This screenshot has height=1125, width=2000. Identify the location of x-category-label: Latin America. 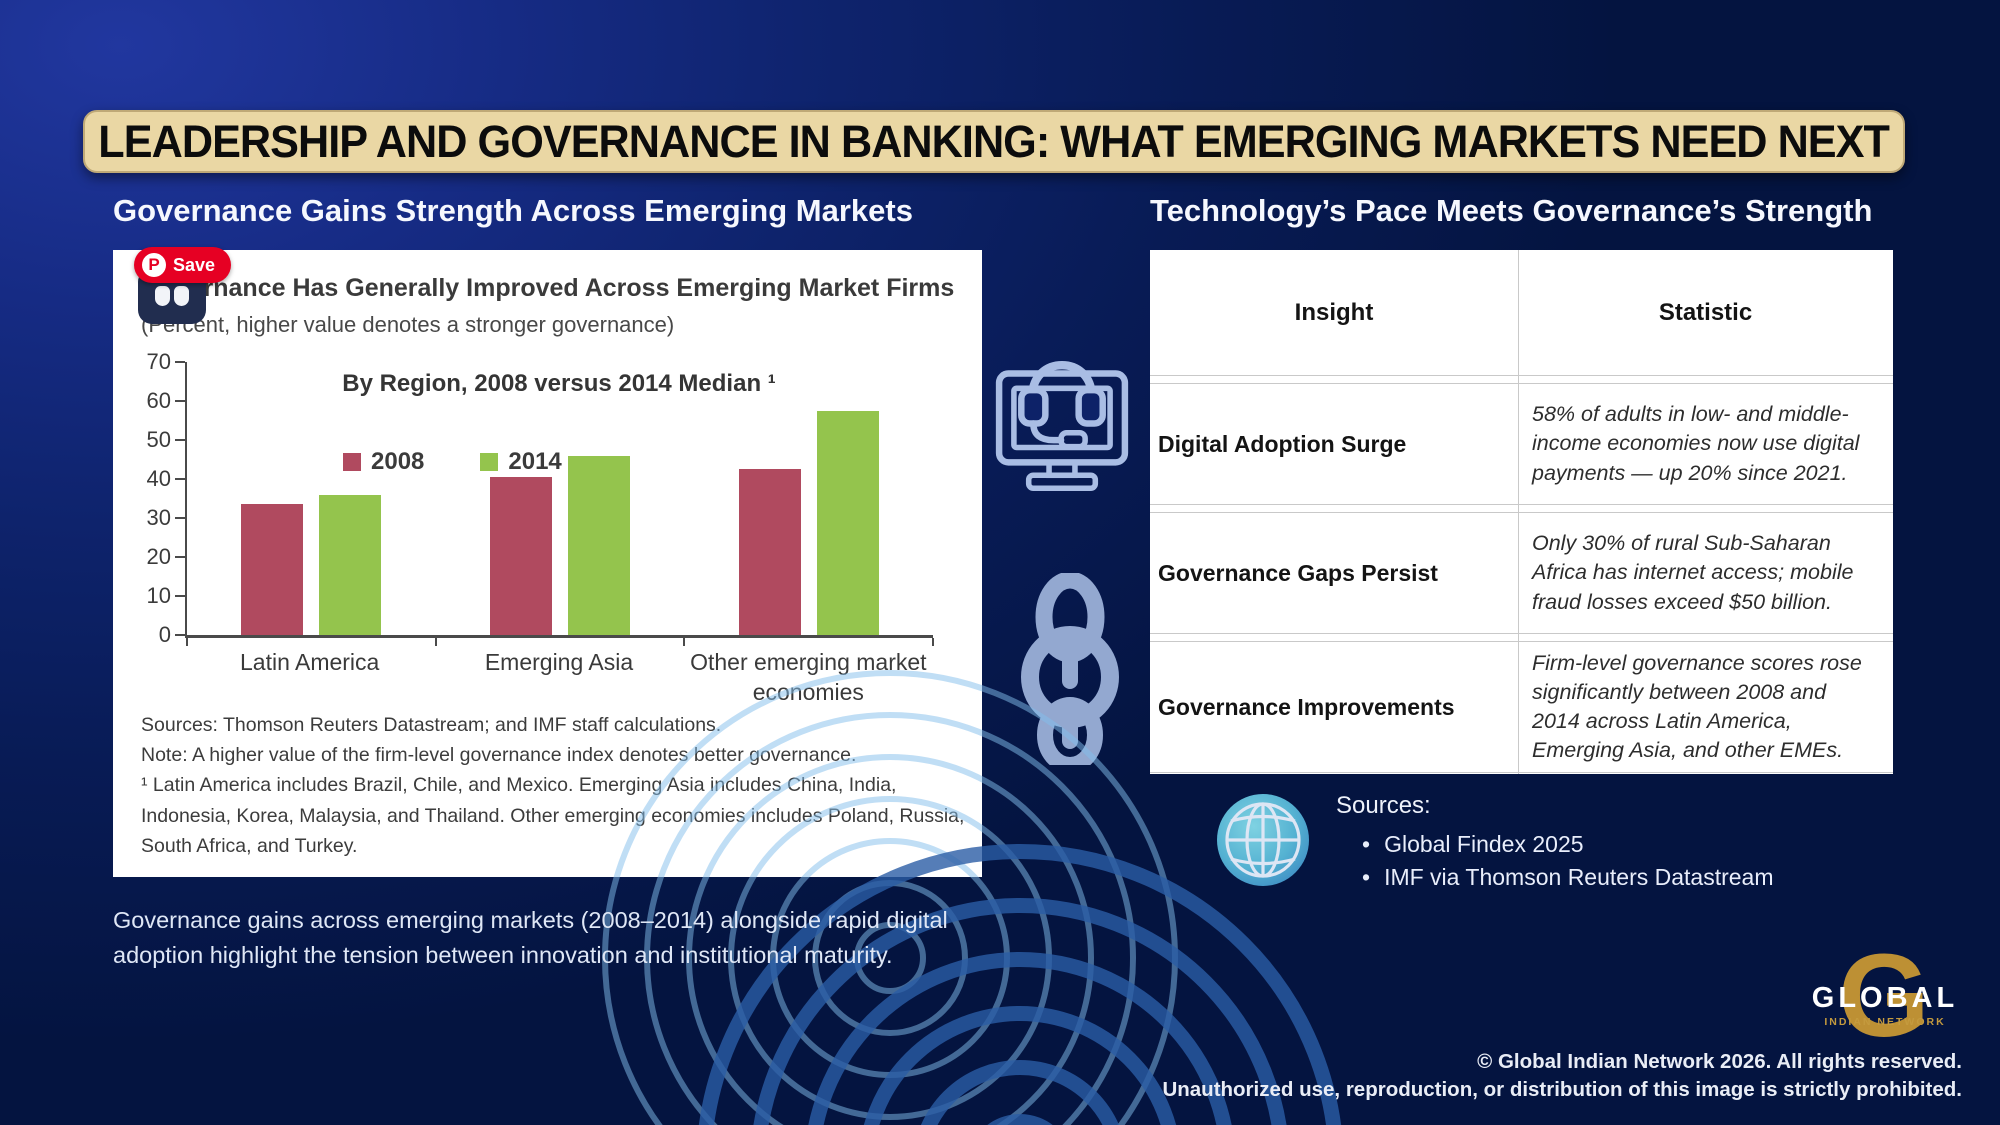
(309, 662).